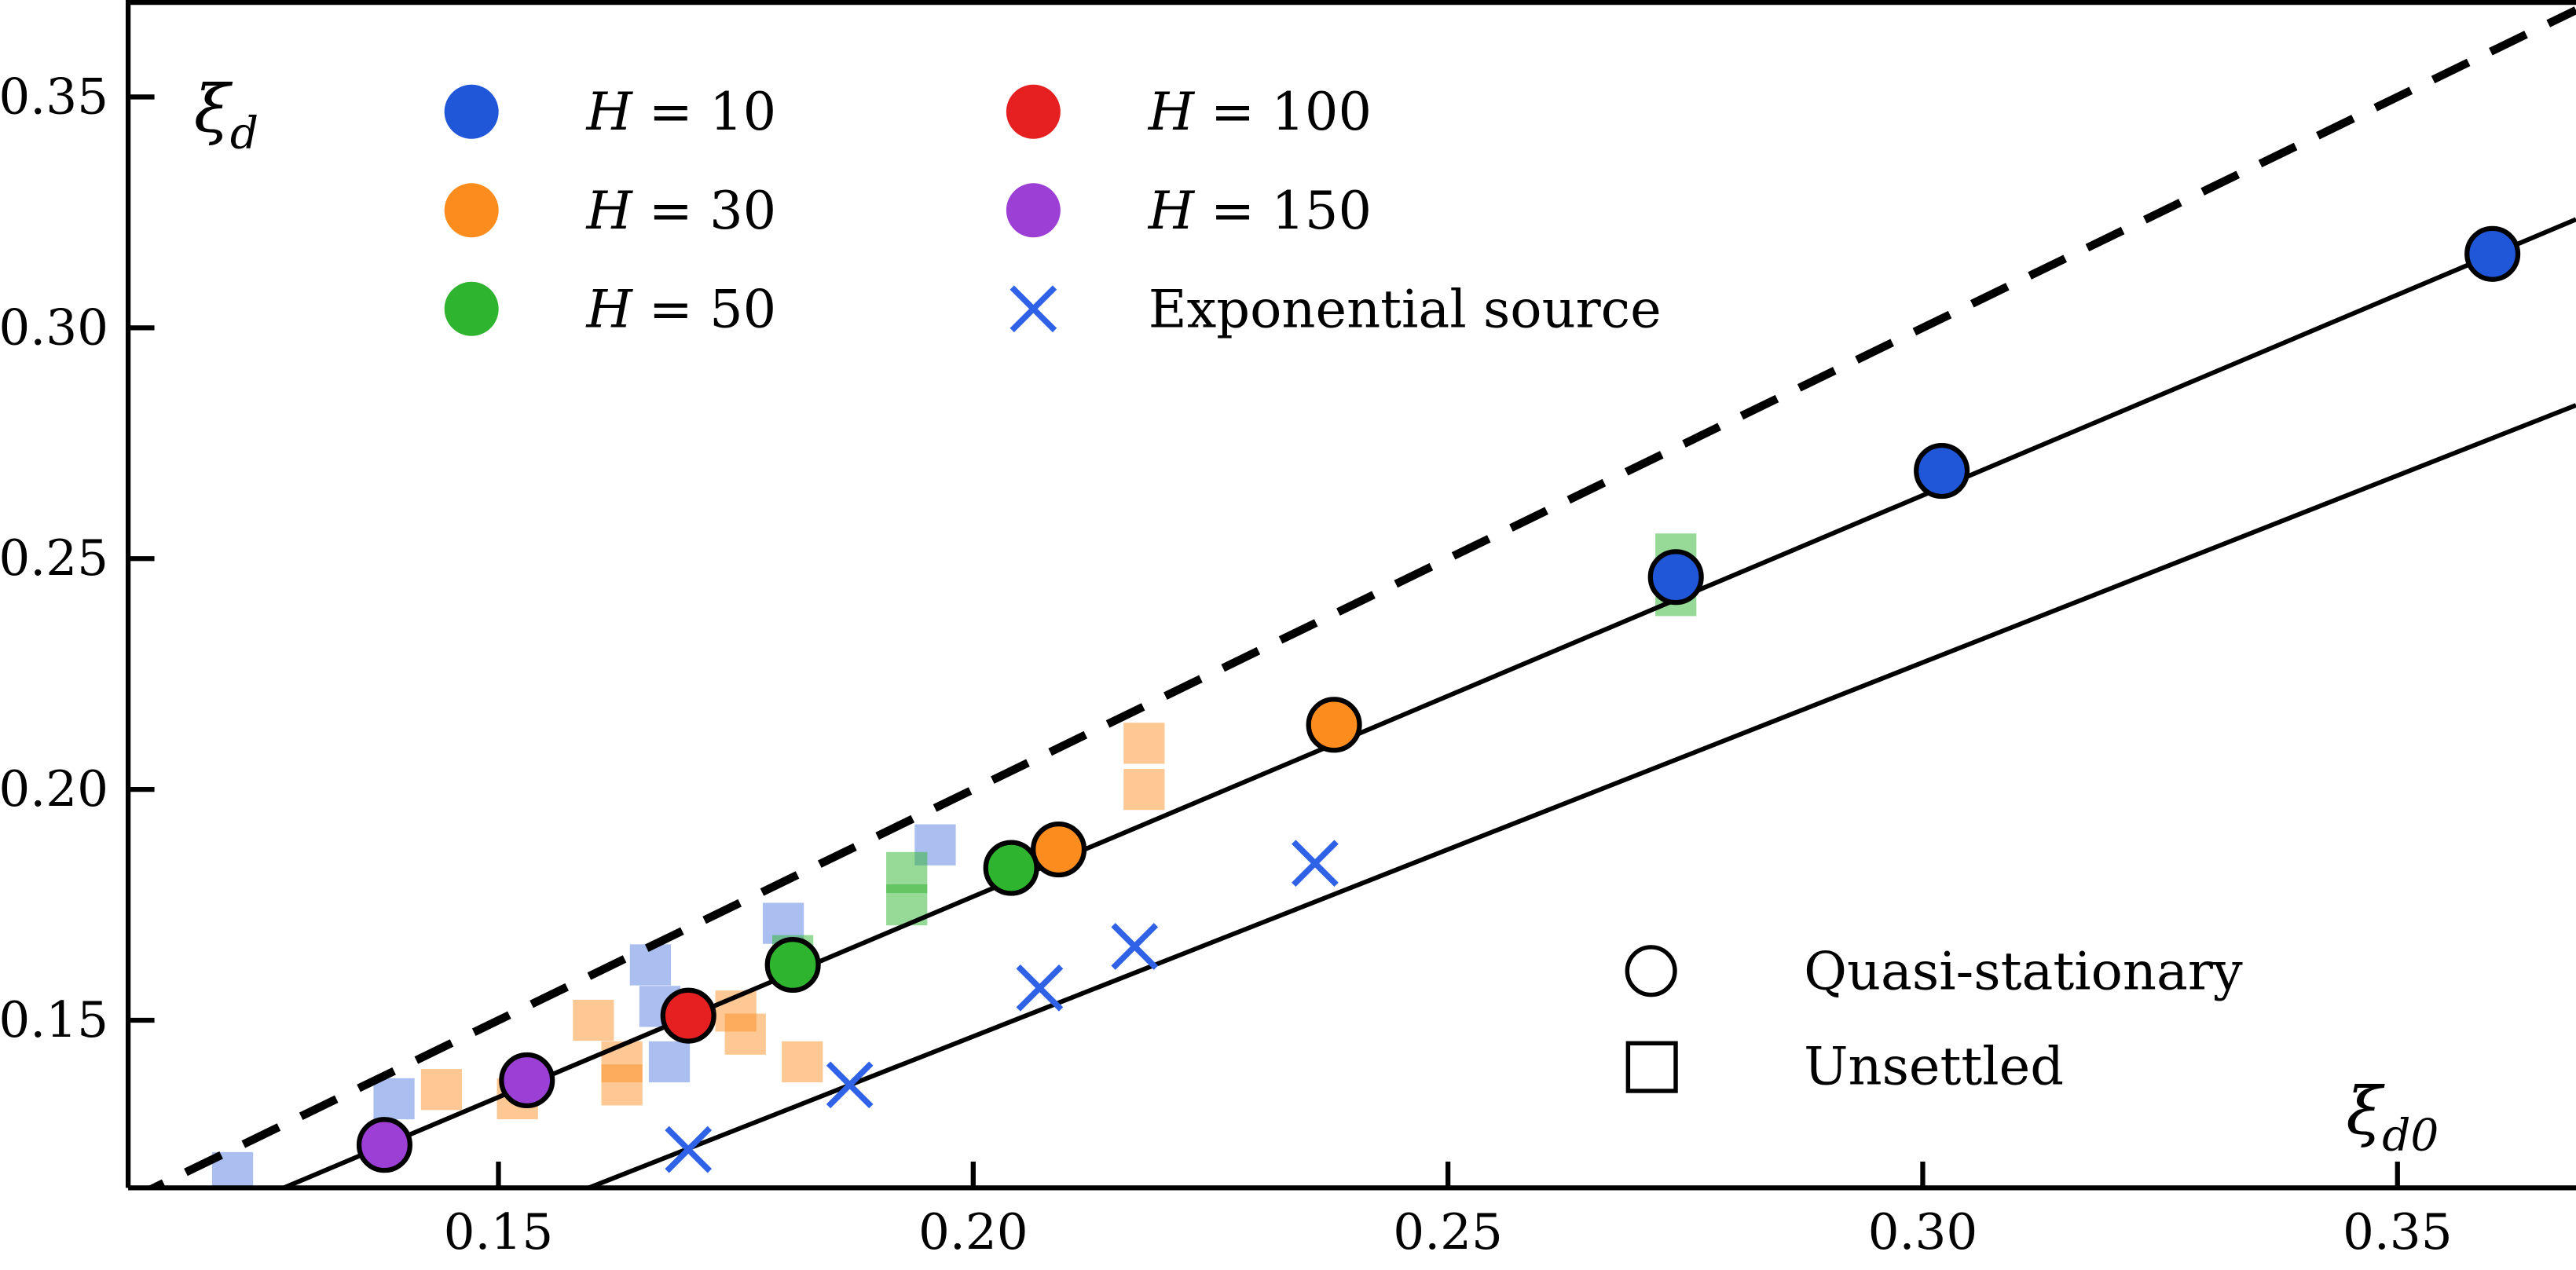  I want to click on y-tick-label: 0.20, so click(54, 789).